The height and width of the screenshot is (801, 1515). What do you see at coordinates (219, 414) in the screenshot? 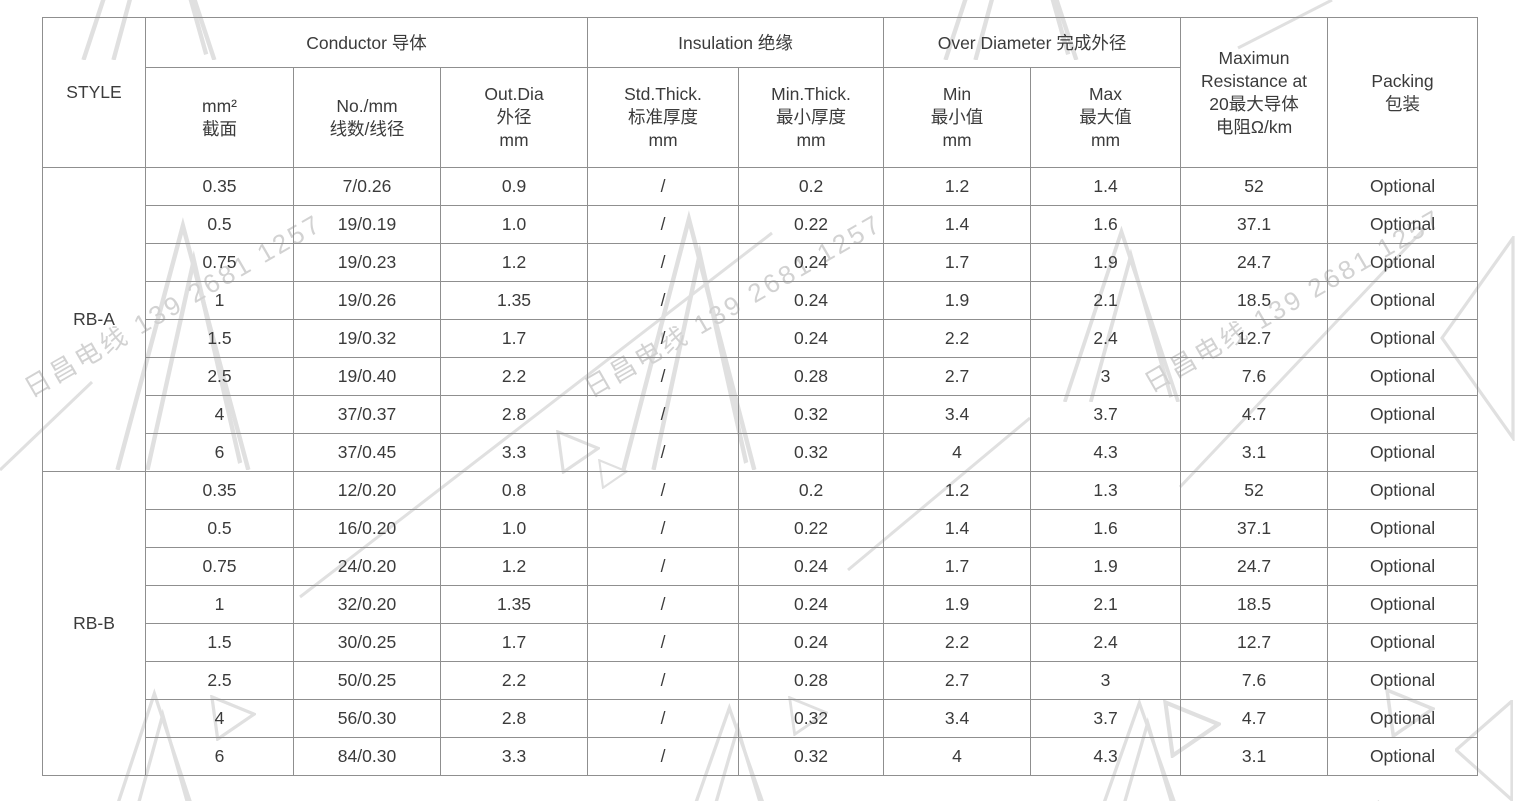
I see `data-cell: 4` at bounding box center [219, 414].